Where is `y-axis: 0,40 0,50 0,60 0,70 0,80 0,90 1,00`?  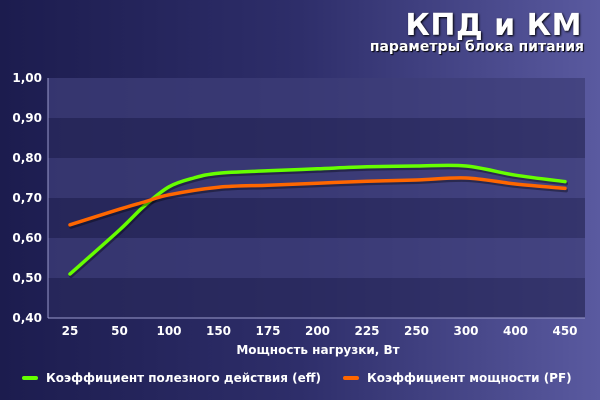 y-axis: 0,40 0,50 0,60 0,70 0,80 0,90 1,00 is located at coordinates (27, 198).